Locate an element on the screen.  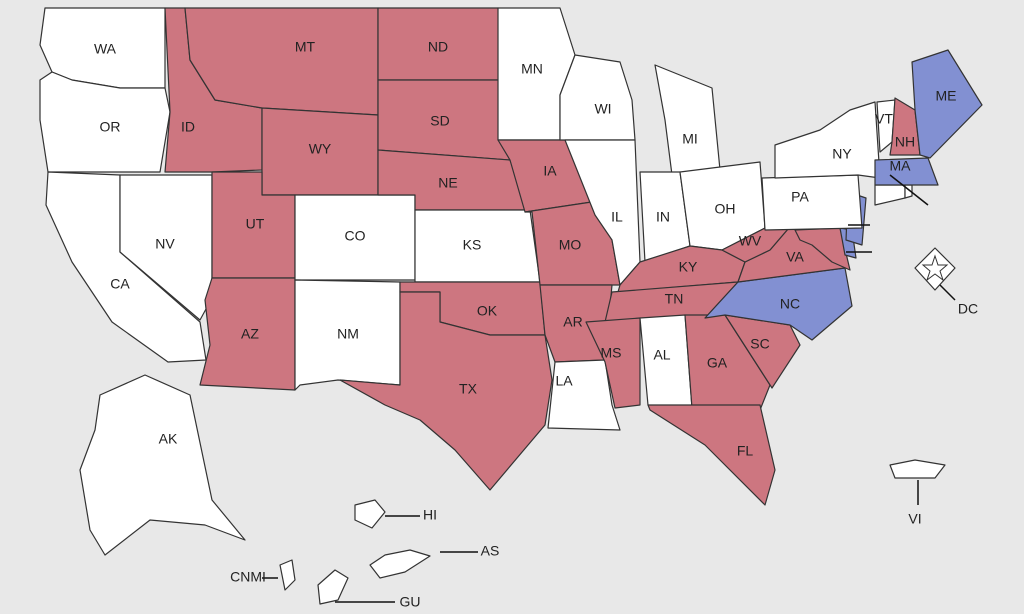
state-nh is located at coordinates (905, 126).